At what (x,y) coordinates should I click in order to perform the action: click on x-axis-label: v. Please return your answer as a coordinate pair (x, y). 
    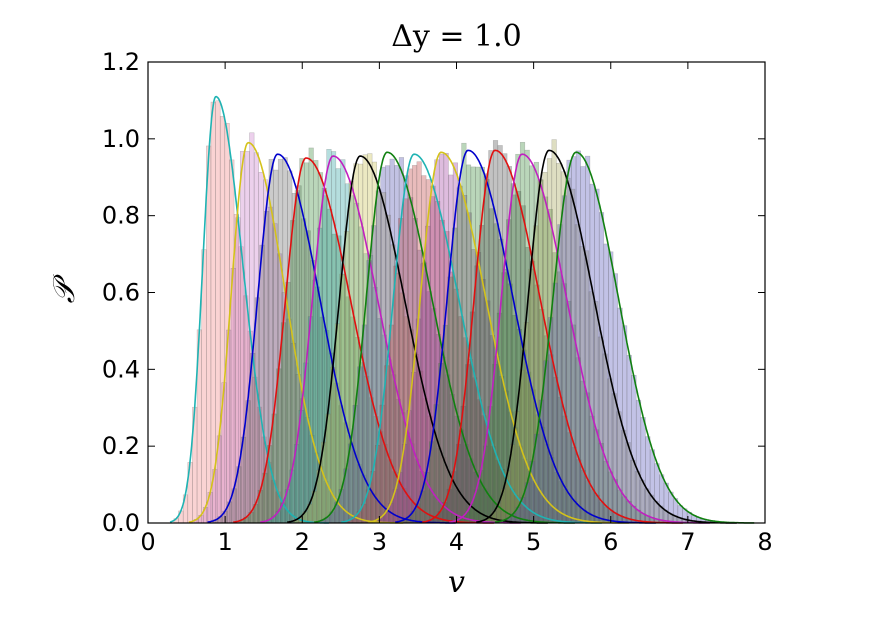
    Looking at the image, I should click on (456, 582).